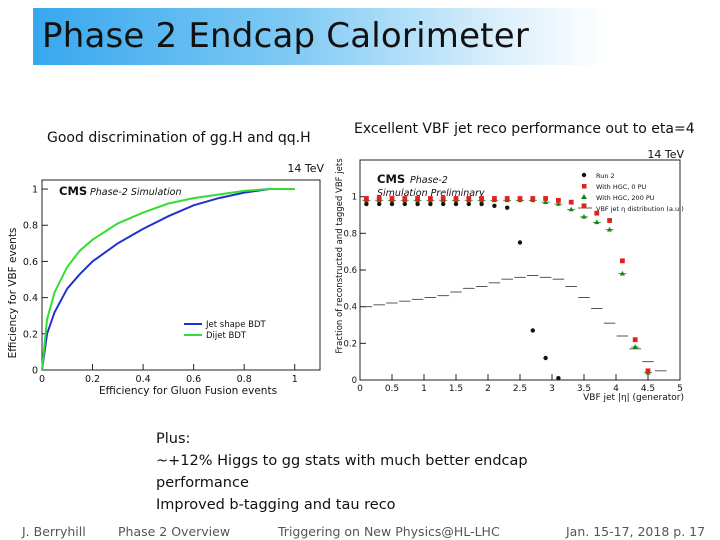  I want to click on roc-y-tick-label: 0.2, so click(30, 334).